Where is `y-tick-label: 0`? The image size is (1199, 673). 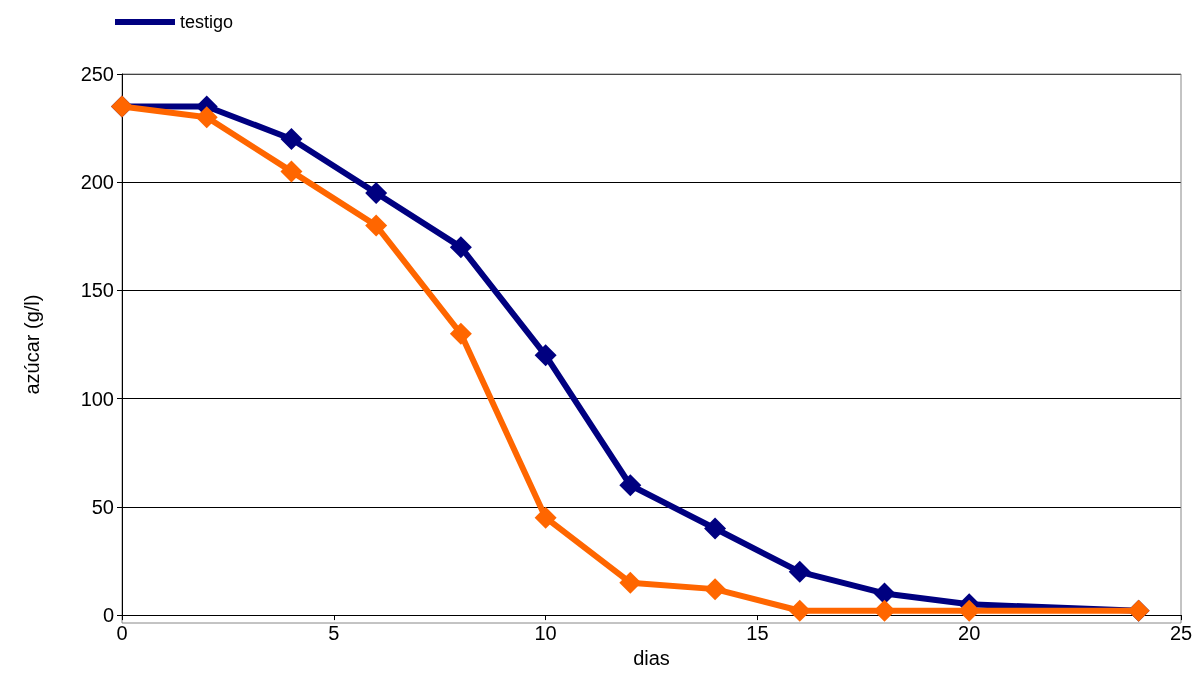 y-tick-label: 0 is located at coordinates (108, 615).